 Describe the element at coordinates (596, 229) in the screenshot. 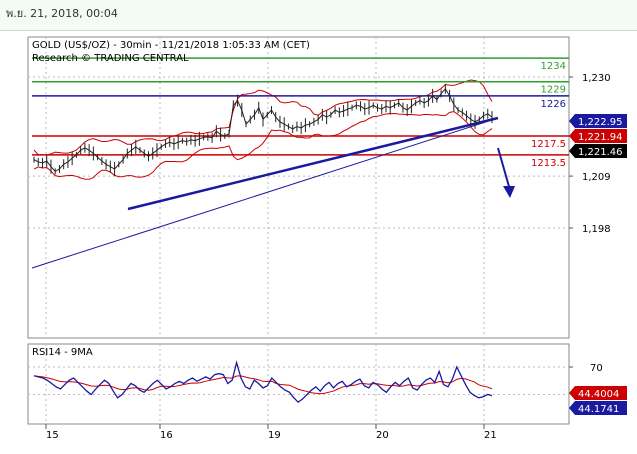

I see `price-tick-label-2: 1,198` at that location.